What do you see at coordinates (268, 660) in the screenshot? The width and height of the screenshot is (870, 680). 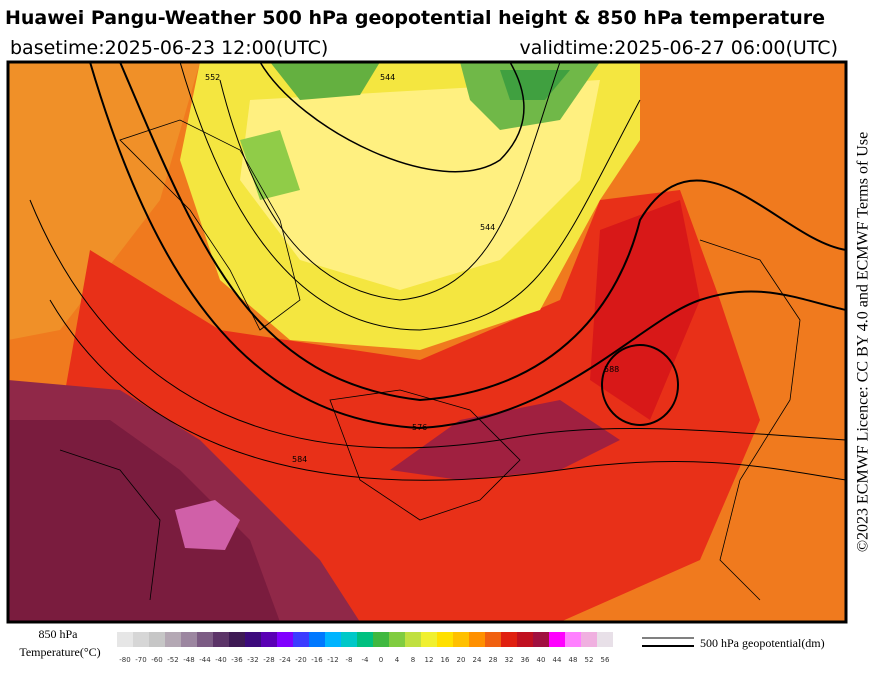 I see `colorbar-tick-label: -28` at bounding box center [268, 660].